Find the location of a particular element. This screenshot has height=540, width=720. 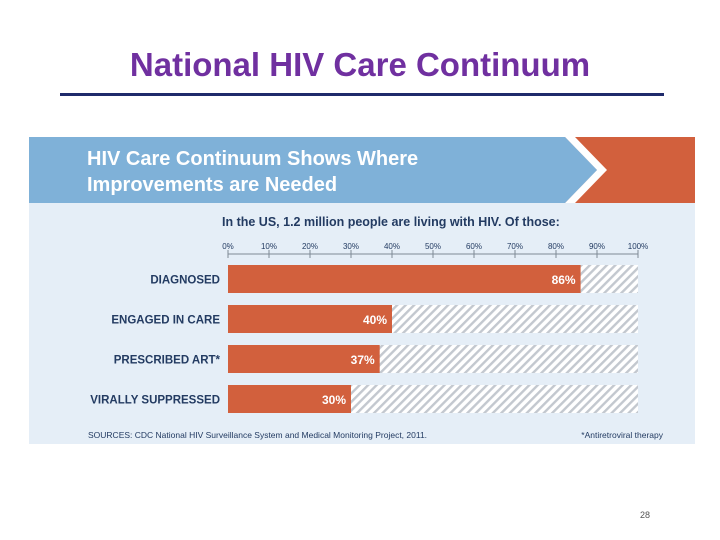

x-tick-label: 40% is located at coordinates (392, 246).